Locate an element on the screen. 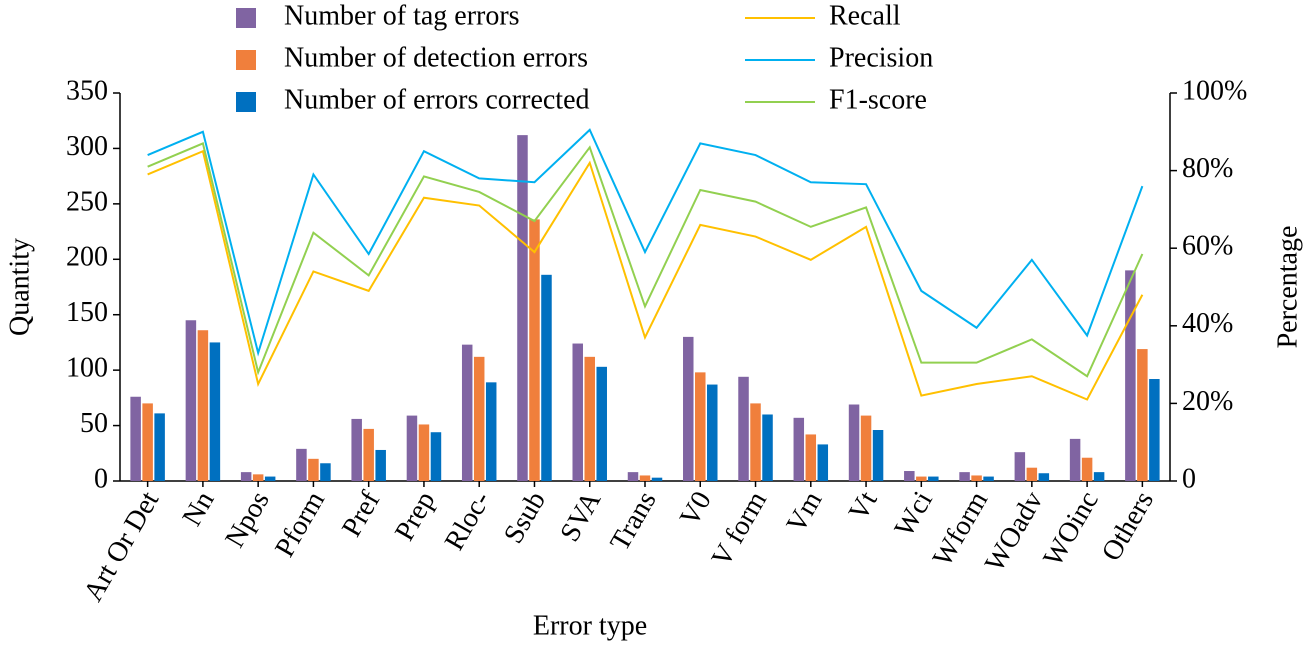 The width and height of the screenshot is (1310, 646). y2-tick-label: 20% is located at coordinates (1207, 401).